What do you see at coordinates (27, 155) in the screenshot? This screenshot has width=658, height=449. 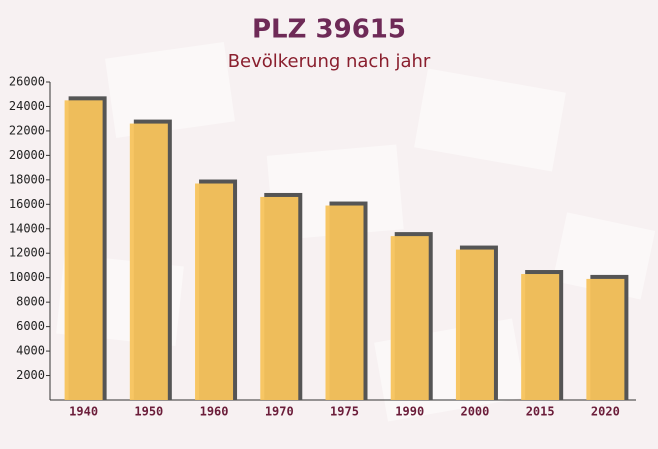 I see `y-tick-label: 20000` at bounding box center [27, 155].